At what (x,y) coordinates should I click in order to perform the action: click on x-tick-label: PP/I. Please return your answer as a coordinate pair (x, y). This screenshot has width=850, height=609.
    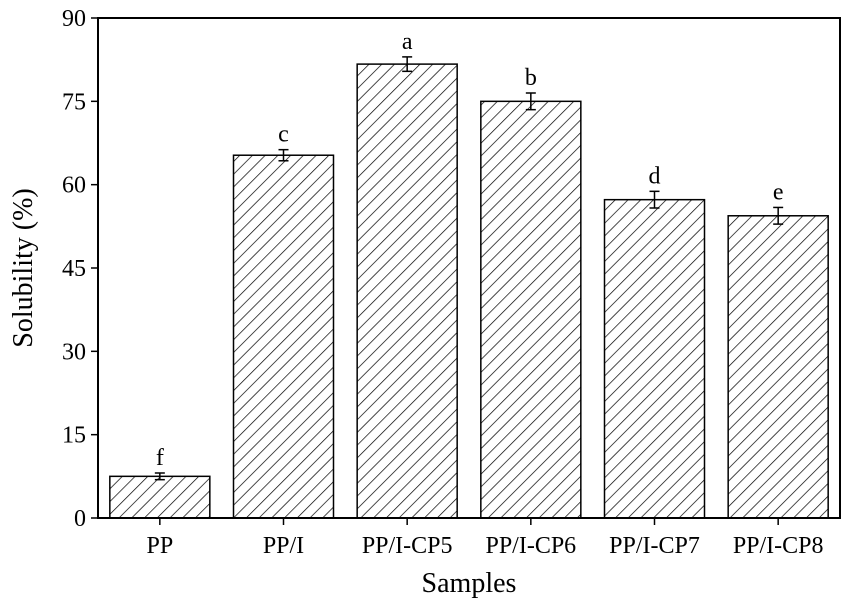
    Looking at the image, I should click on (283, 546).